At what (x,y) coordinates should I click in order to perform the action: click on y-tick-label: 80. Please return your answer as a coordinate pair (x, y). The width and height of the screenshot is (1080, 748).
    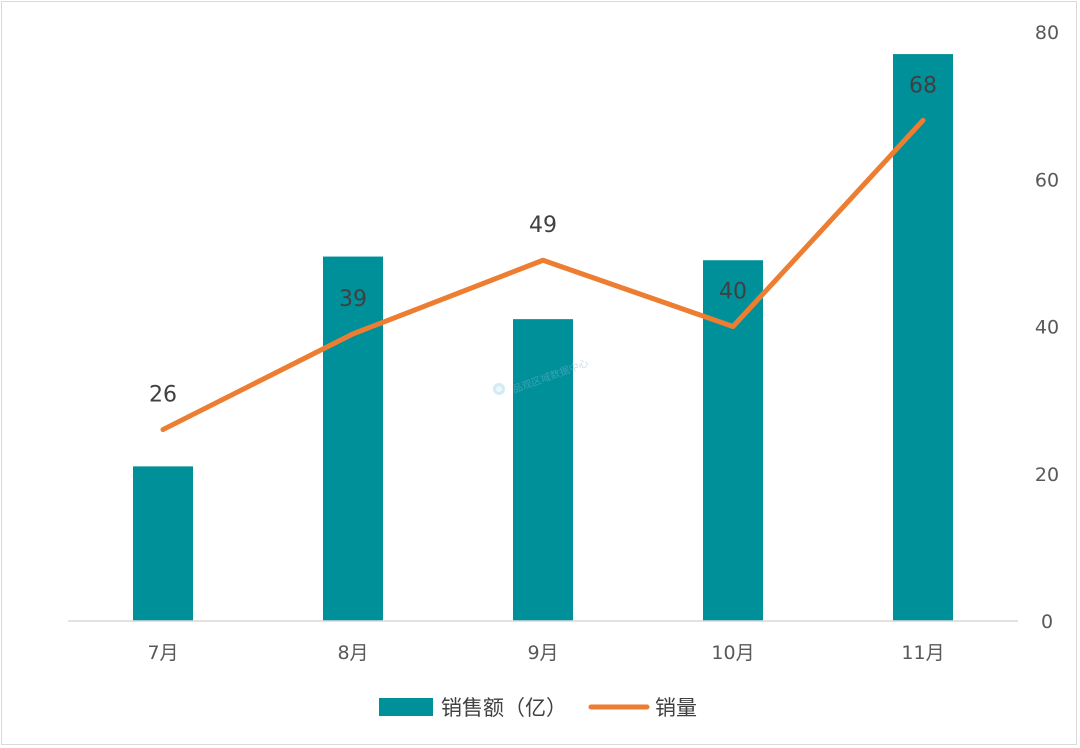
    Looking at the image, I should click on (1047, 33).